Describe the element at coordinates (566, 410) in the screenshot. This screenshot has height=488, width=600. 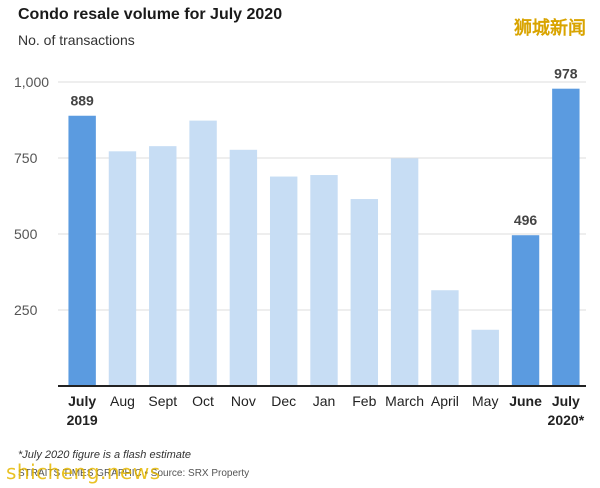
I see `x-tick-label: July 2020*` at that location.